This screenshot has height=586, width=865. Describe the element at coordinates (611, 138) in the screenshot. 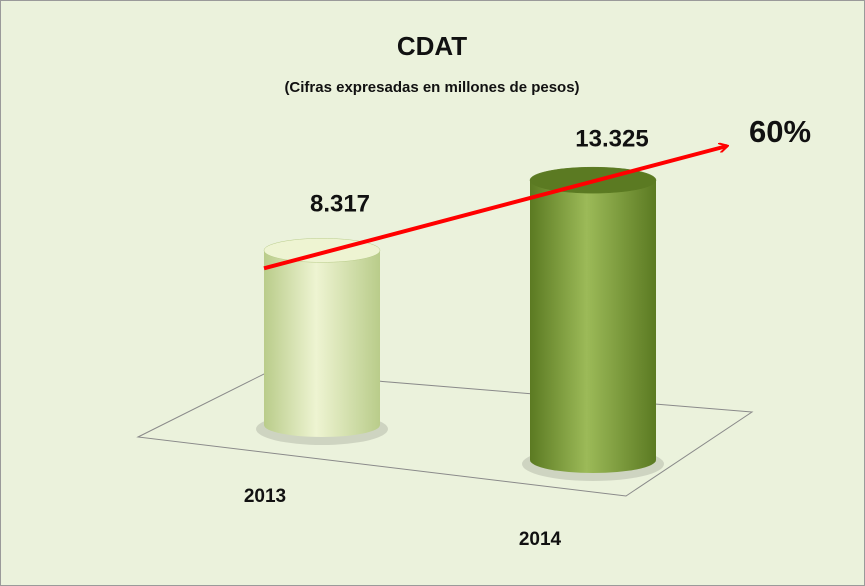

I see `data-label: 13.325` at that location.